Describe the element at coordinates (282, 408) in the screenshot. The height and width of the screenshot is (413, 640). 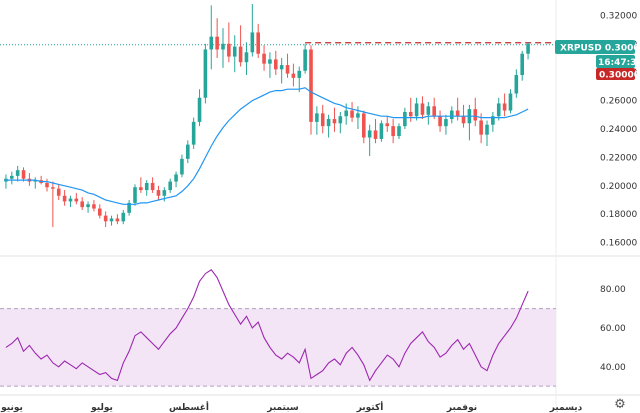
I see `time-tick-label: سبتمبر` at that location.